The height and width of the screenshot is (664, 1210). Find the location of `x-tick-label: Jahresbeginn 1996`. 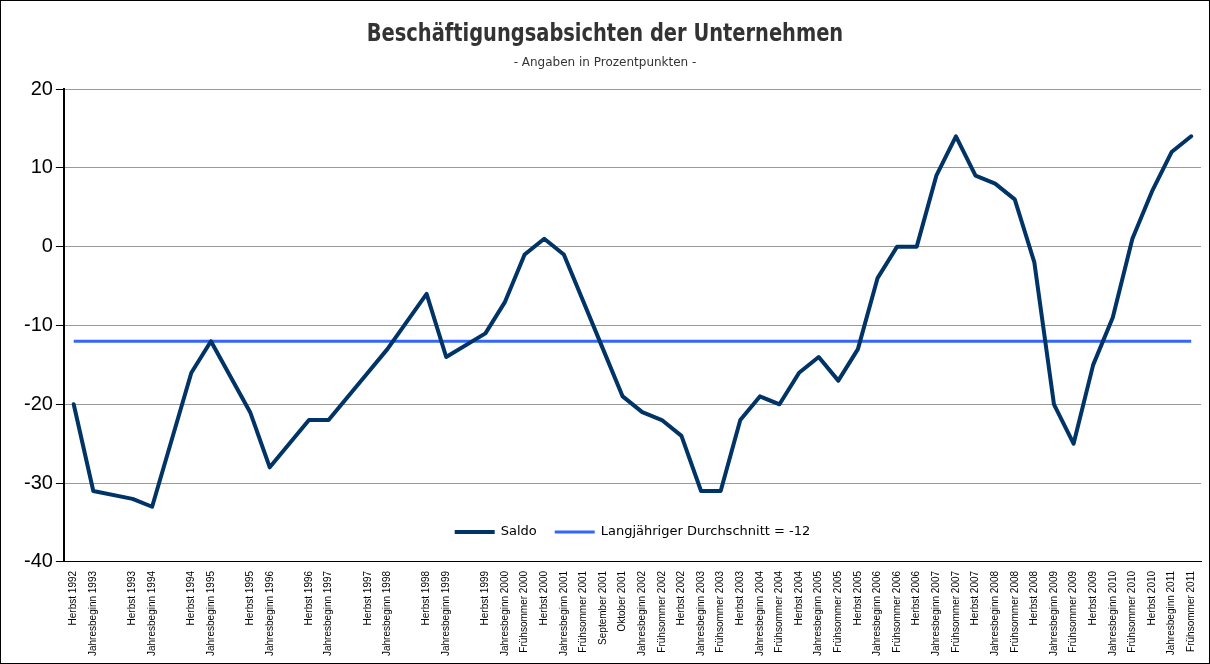

x-tick-label: Jahresbeginn 1996 is located at coordinates (269, 613).